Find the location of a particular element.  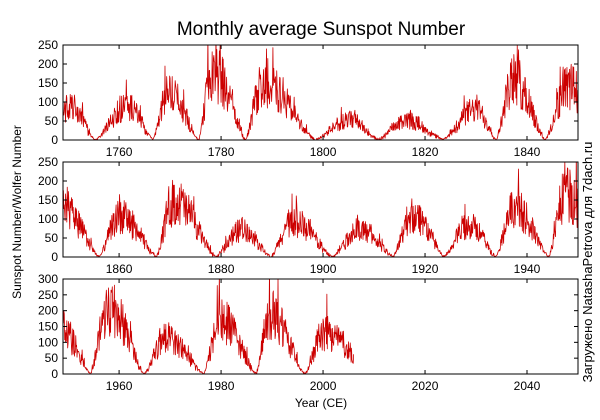

x-tick-label: 1940 is located at coordinates (527, 269).